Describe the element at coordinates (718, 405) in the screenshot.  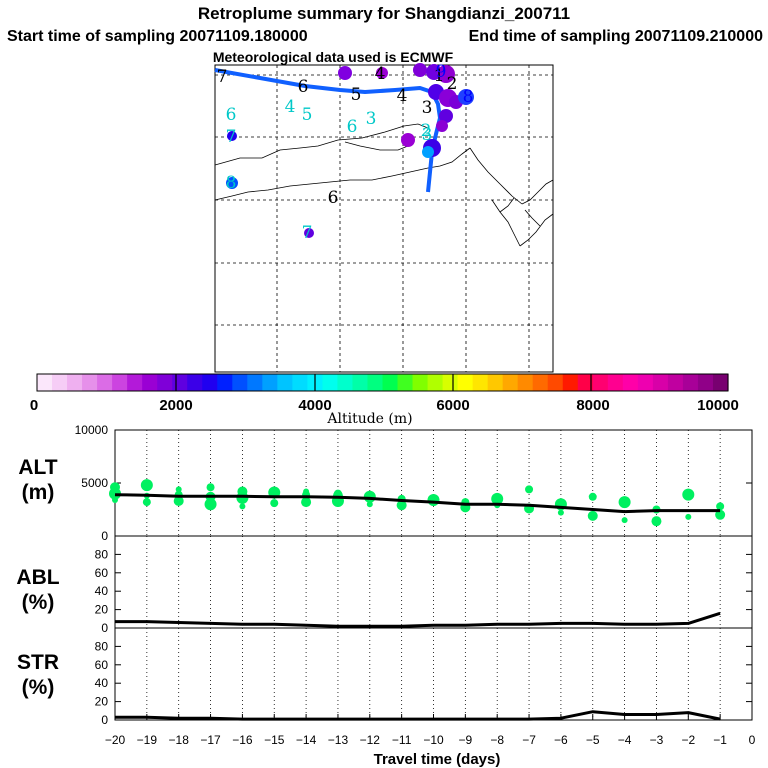
I see `colorbar-label-10000: 10000` at that location.